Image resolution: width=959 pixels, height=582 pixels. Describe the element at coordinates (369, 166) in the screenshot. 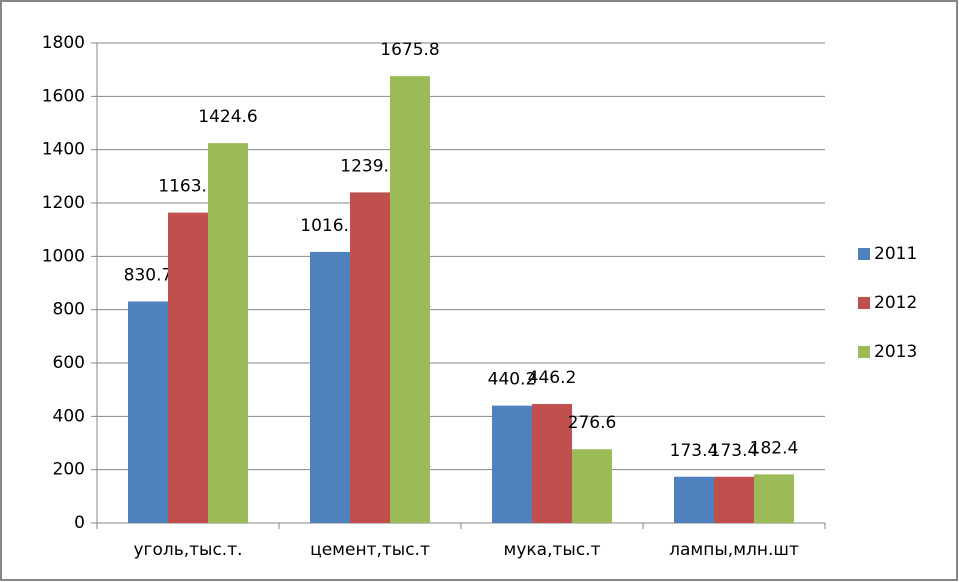

I see `data-label: 1239.8` at that location.